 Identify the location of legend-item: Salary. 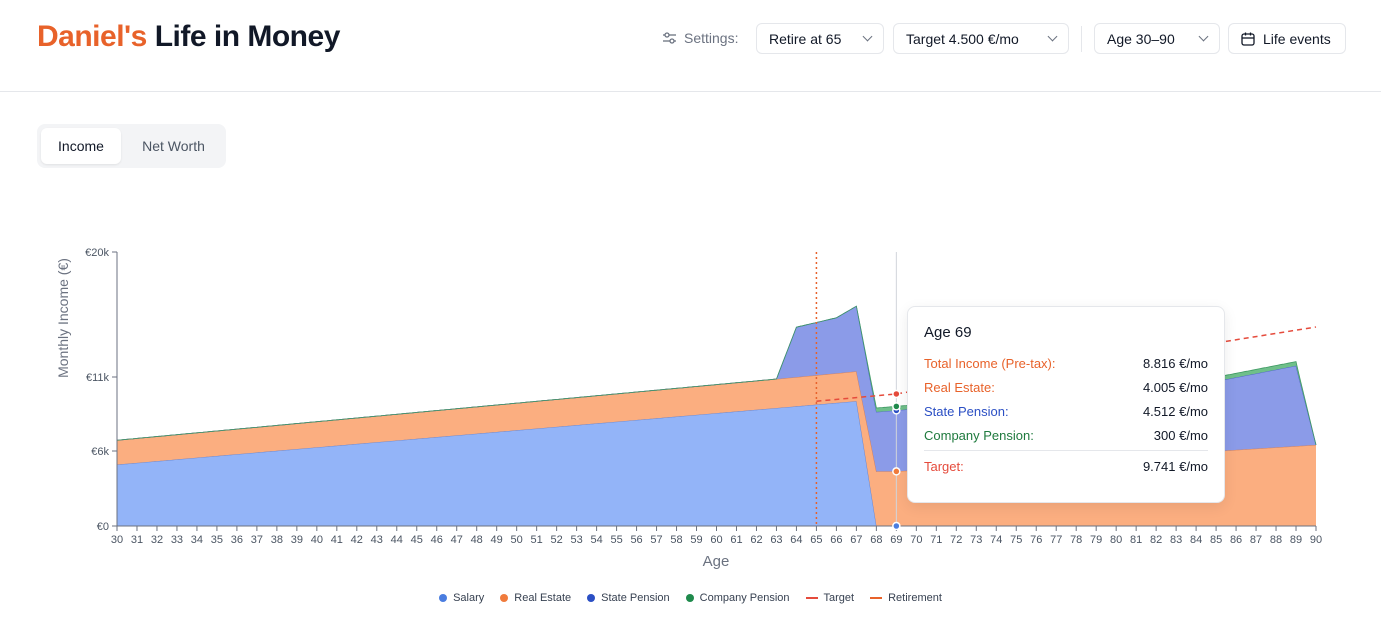
(461, 598).